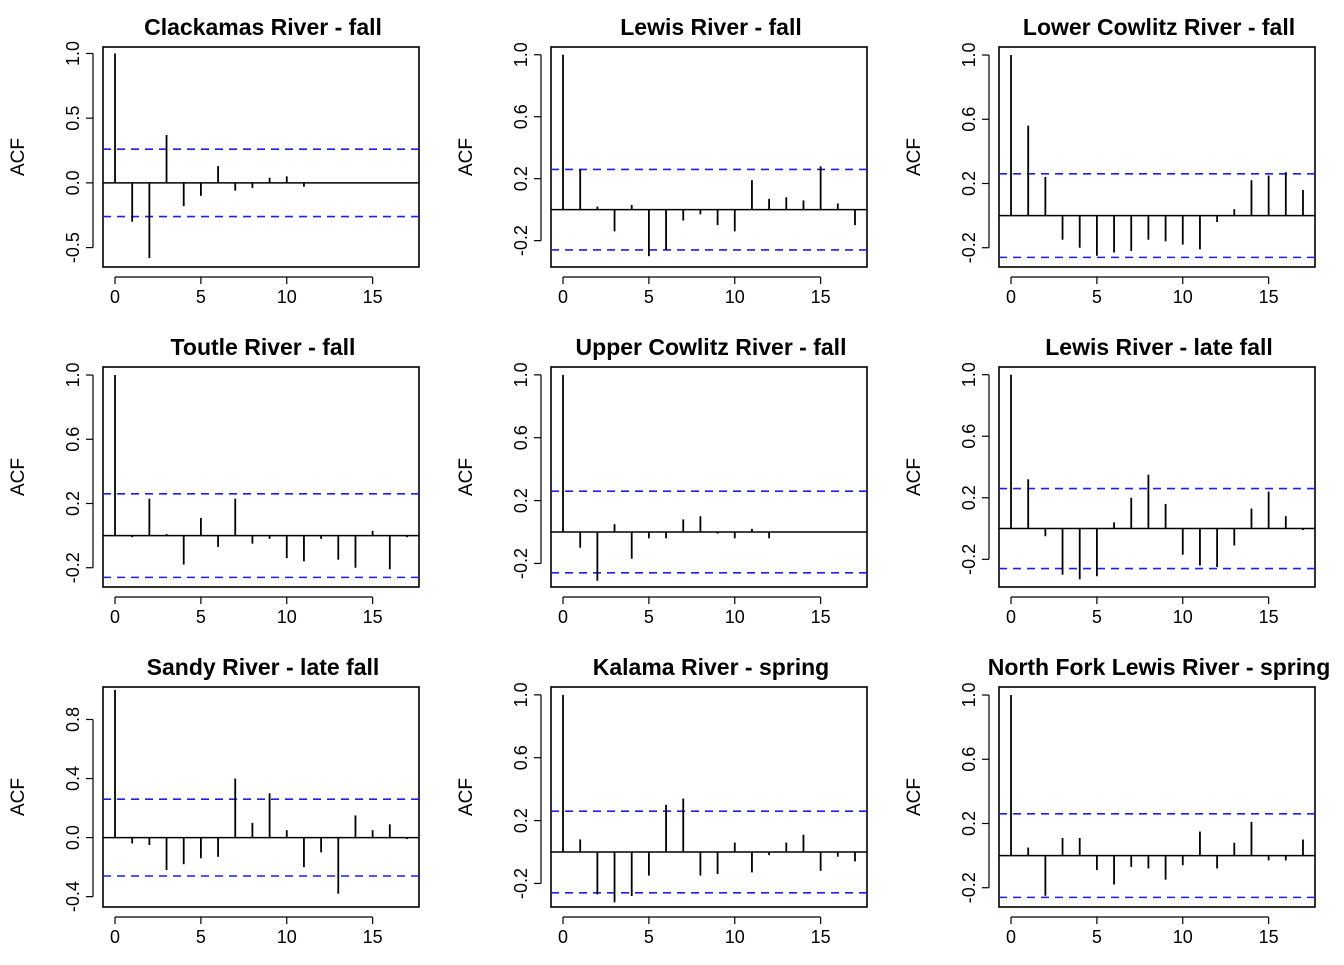 The image size is (1344, 965). I want to click on panel-title: Lewis River - fall, so click(711, 27).